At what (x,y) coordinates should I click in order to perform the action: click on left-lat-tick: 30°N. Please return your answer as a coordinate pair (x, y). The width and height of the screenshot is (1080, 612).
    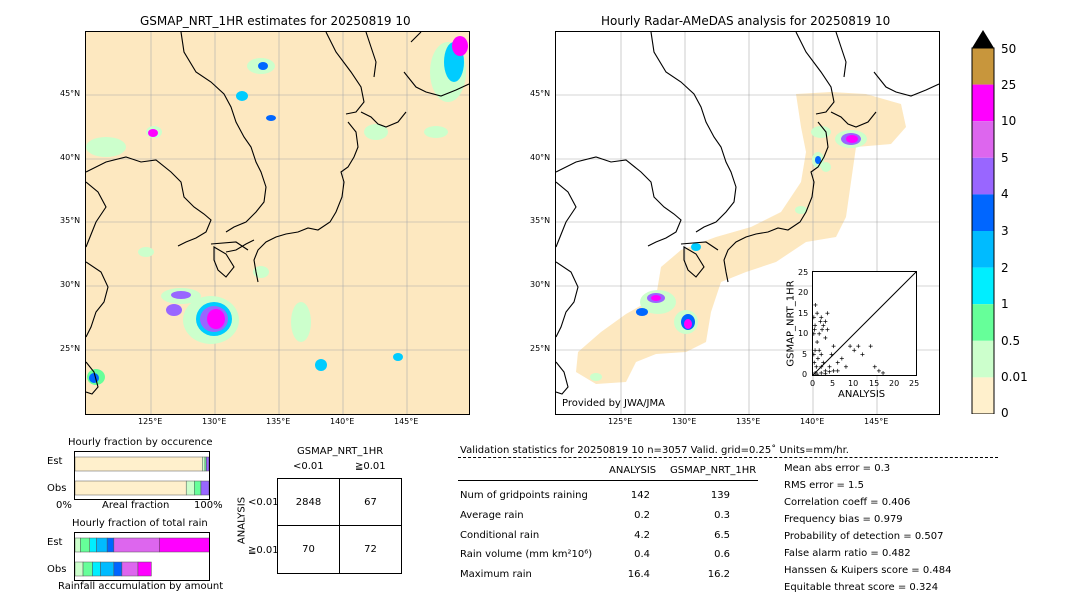
    Looking at the image, I should click on (70, 284).